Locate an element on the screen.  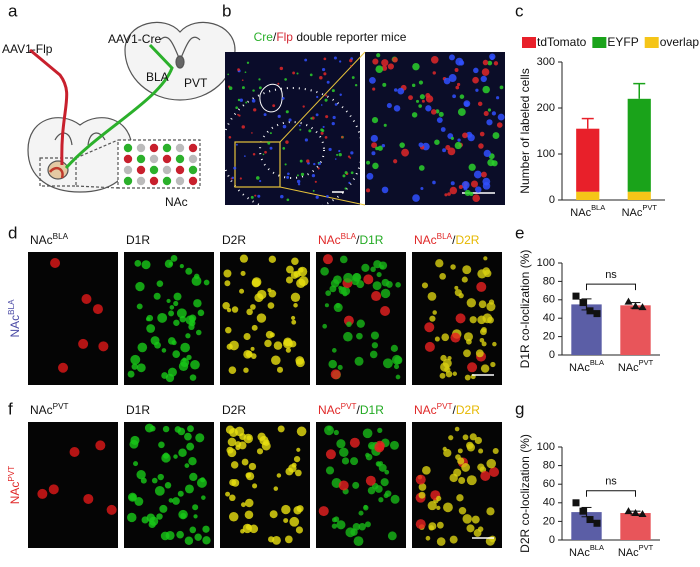
micrograph is located at coordinates (457, 485).